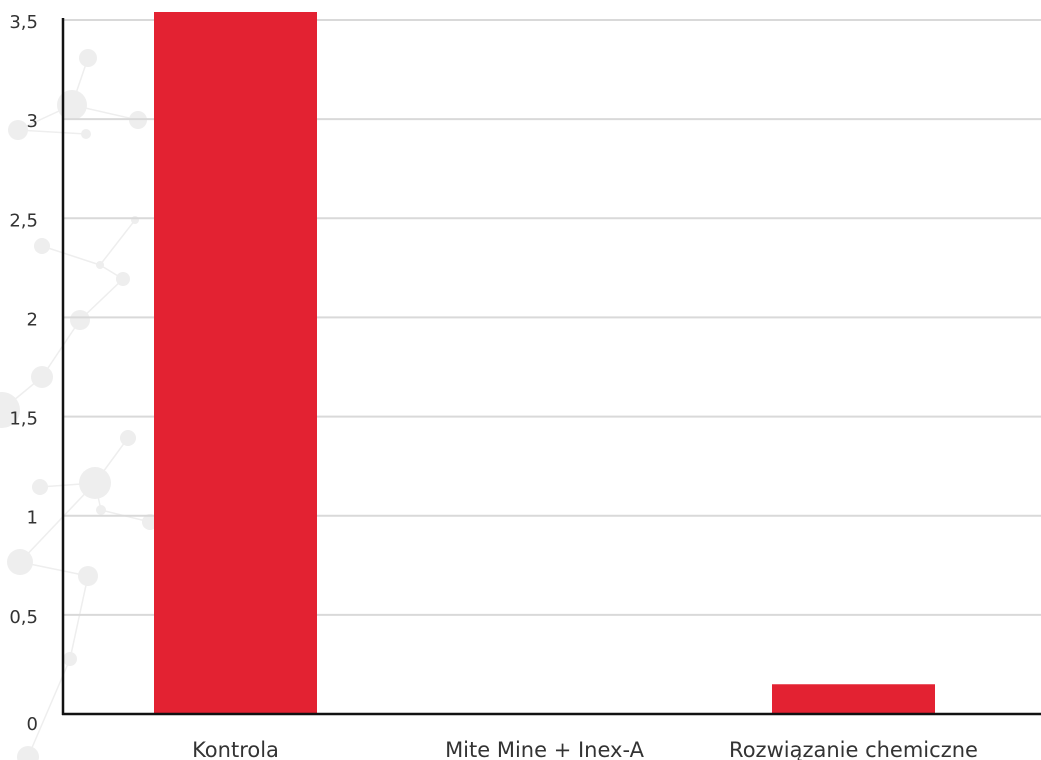  I want to click on y-tick-label: 3, so click(32, 121).